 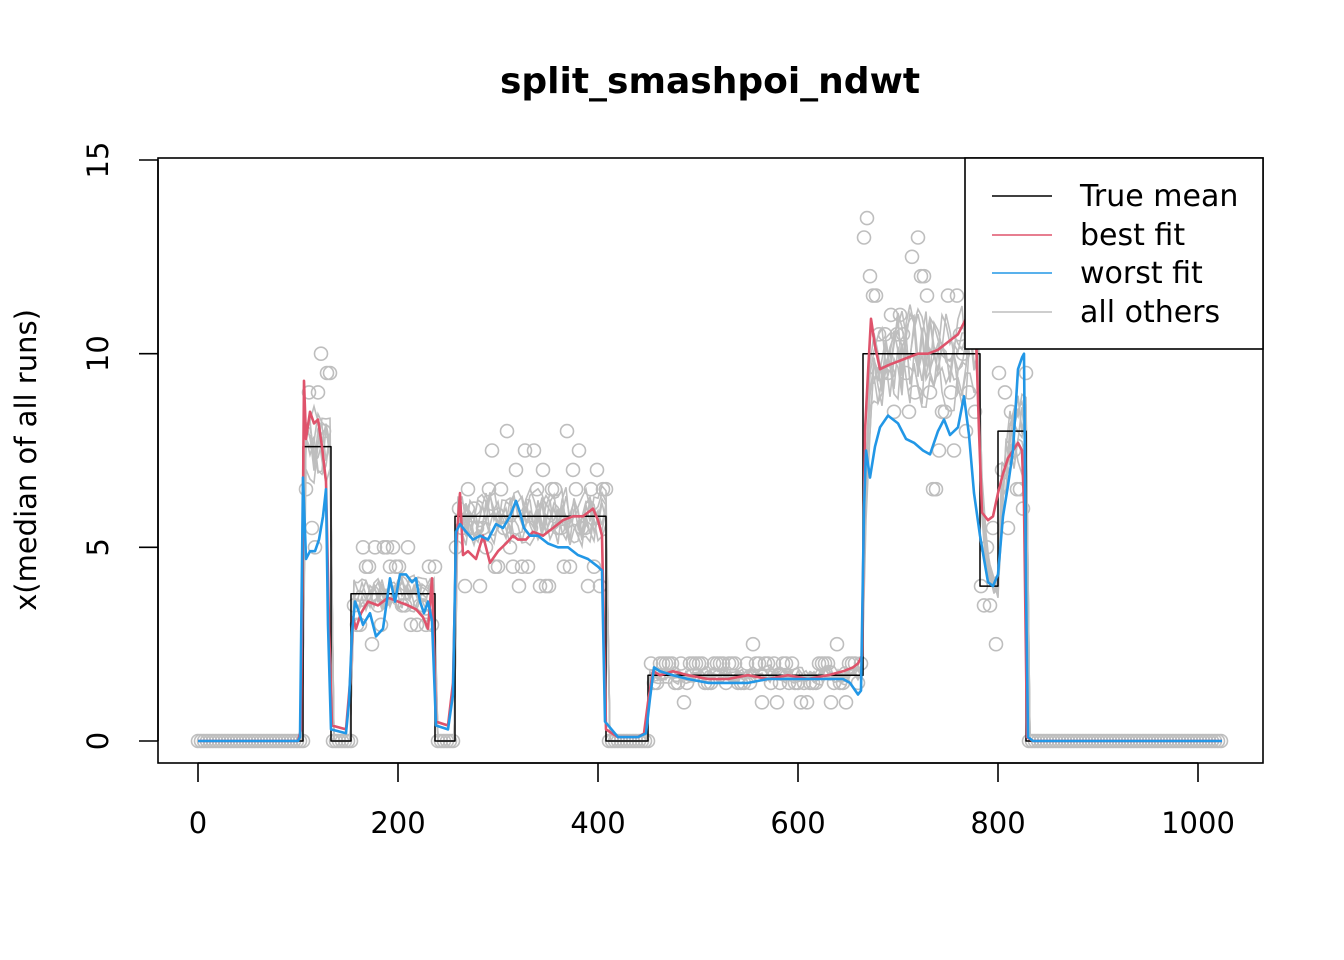 I want to click on y-axis: 0 5 10 15, so click(x=120, y=446).